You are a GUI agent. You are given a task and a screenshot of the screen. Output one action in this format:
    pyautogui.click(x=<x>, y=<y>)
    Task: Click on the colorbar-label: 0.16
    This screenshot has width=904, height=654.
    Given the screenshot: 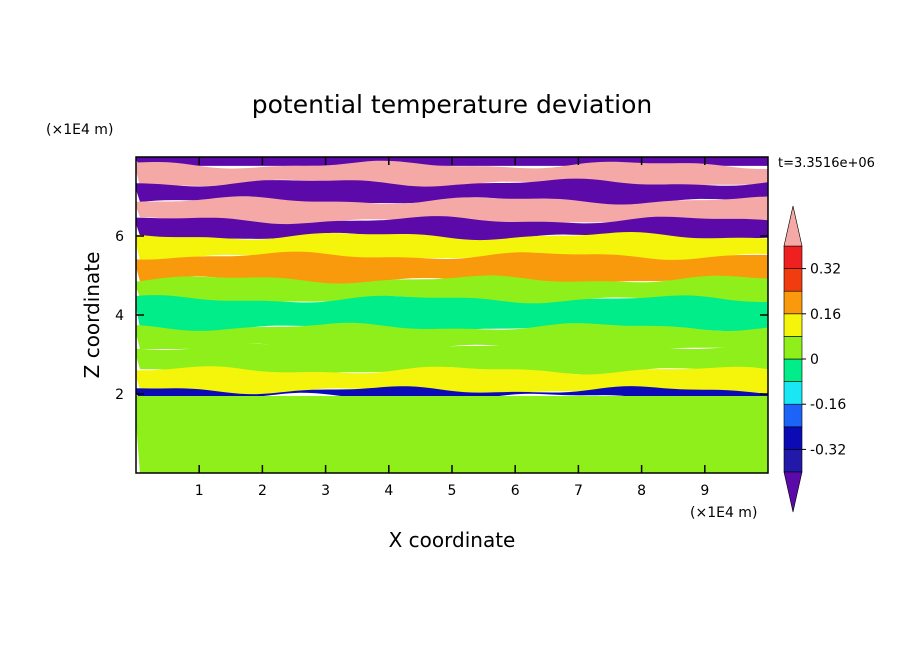 What is the action you would take?
    pyautogui.click(x=825, y=315)
    